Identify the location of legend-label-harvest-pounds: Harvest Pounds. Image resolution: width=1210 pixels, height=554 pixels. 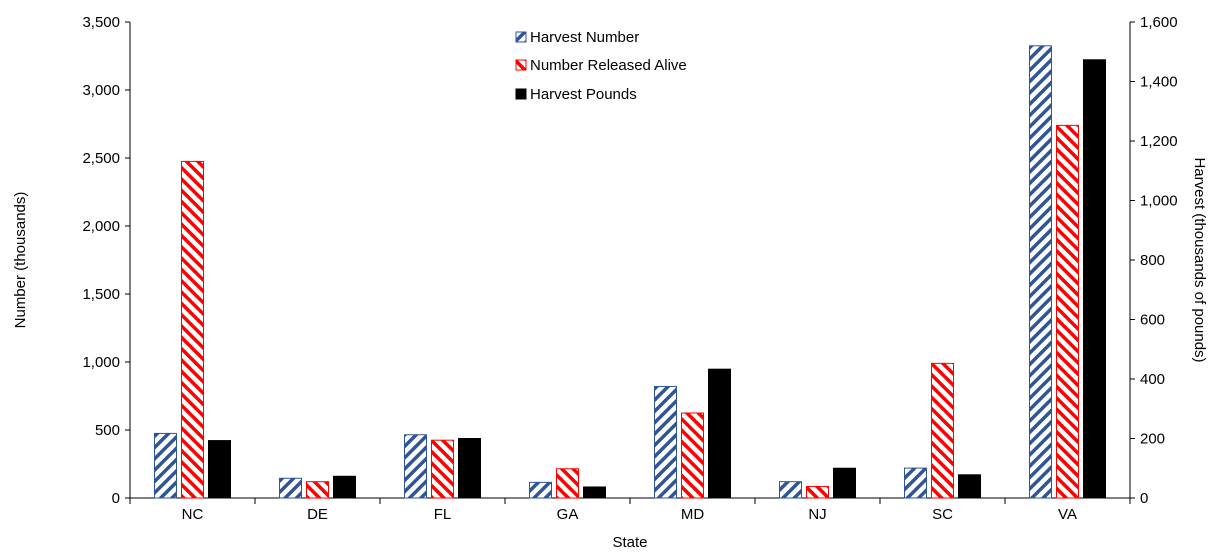
(583, 94).